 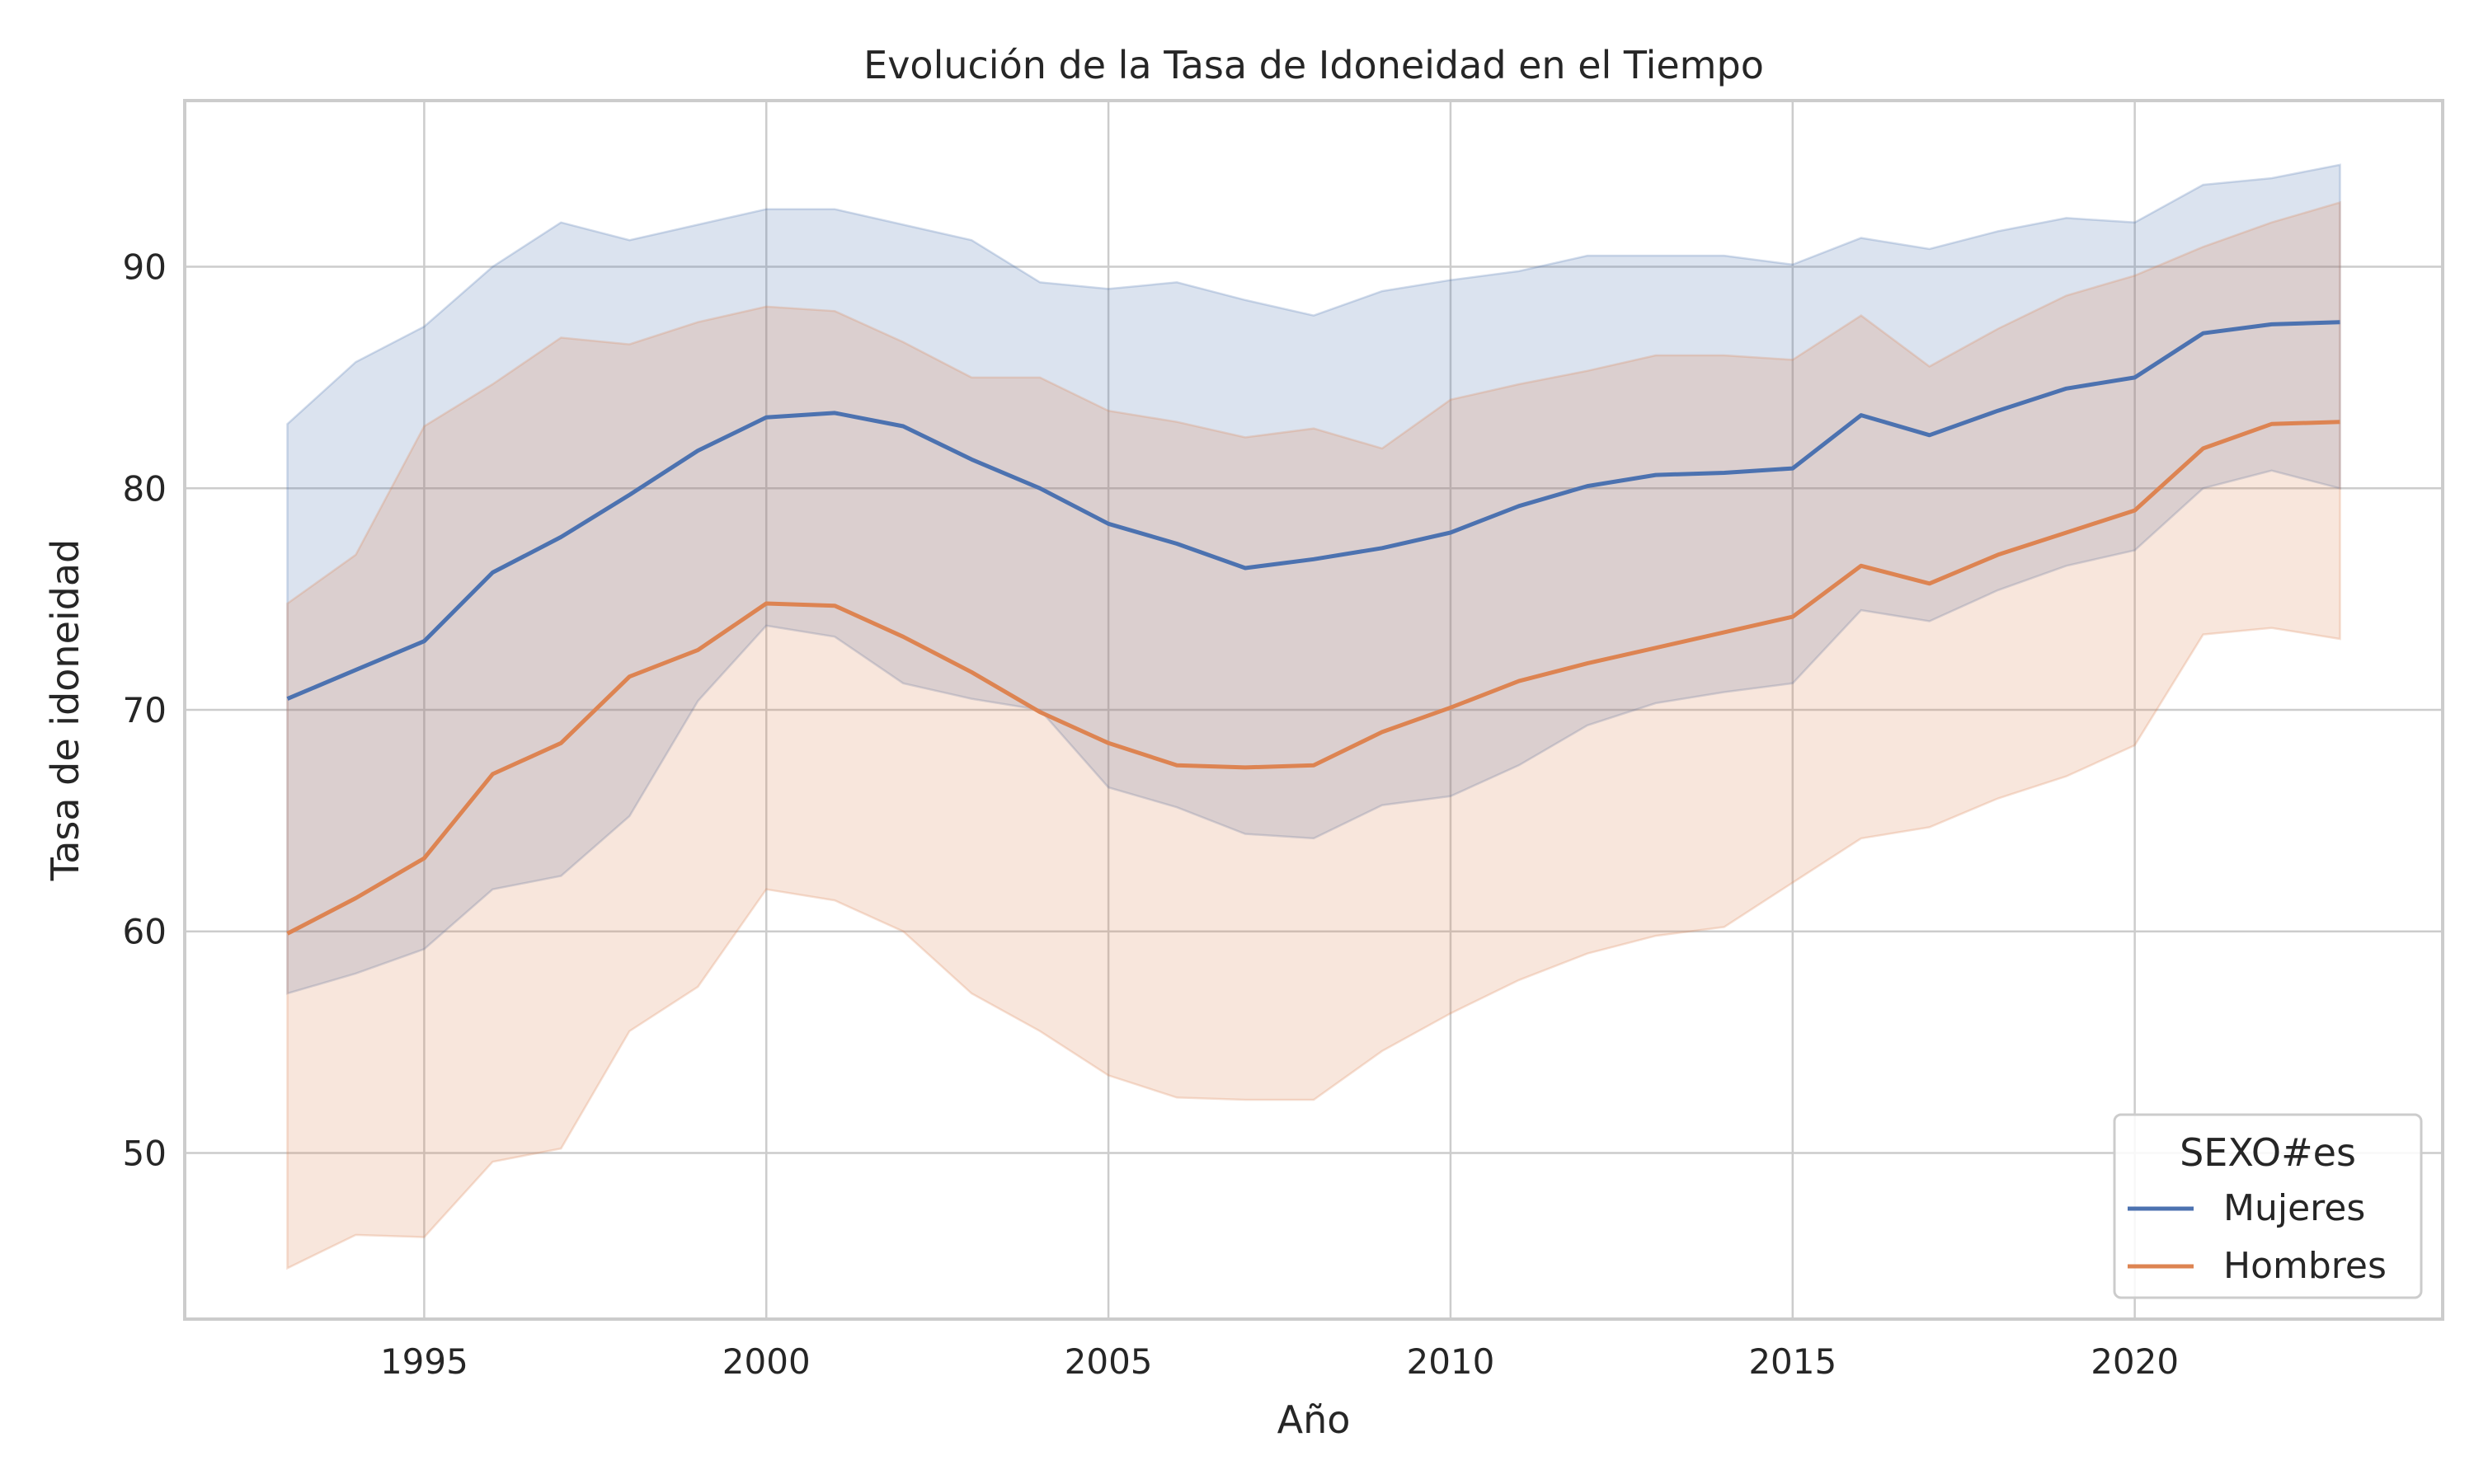 I want to click on legend: SEXO#es Mujeres Hombres, so click(x=2268, y=1206).